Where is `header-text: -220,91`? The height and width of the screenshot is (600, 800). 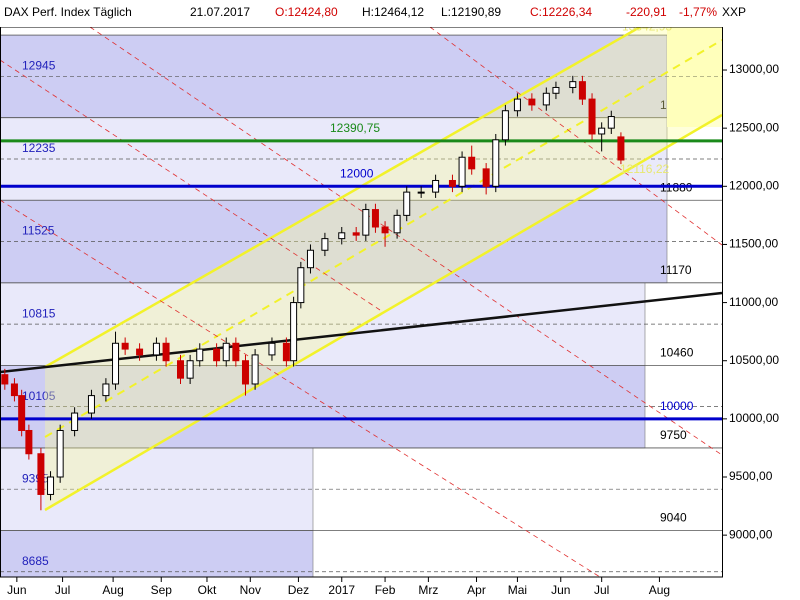 header-text: -220,91 is located at coordinates (646, 12).